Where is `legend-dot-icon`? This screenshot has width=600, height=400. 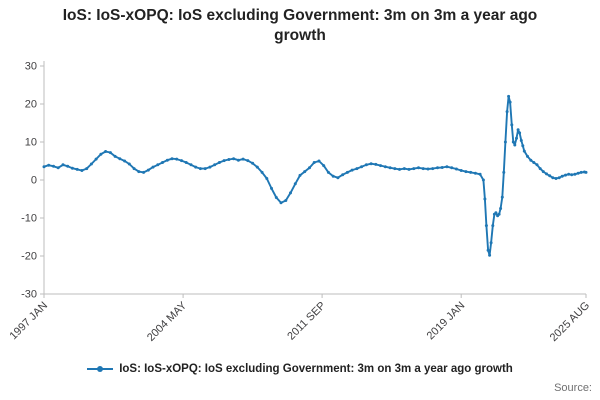 legend-dot-icon is located at coordinates (100, 369).